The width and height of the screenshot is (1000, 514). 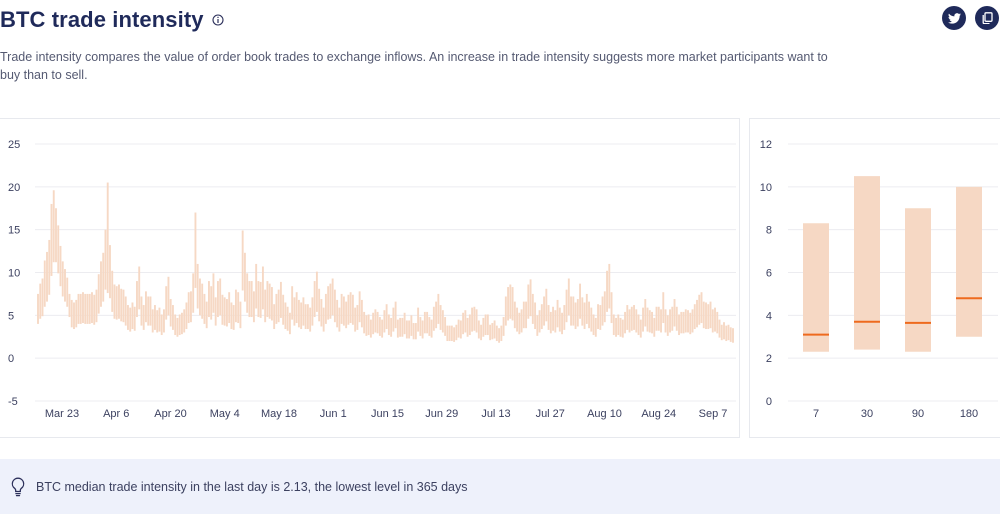 What do you see at coordinates (387, 414) in the screenshot?
I see `x-tick-label: Jun 15` at bounding box center [387, 414].